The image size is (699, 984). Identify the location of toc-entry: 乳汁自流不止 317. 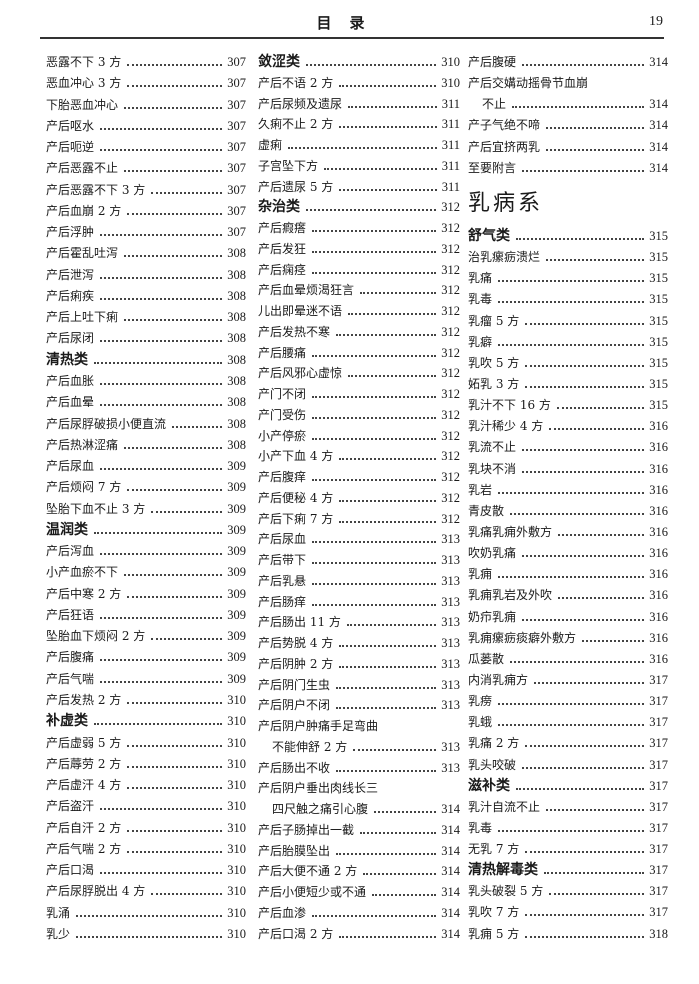
(568, 807).